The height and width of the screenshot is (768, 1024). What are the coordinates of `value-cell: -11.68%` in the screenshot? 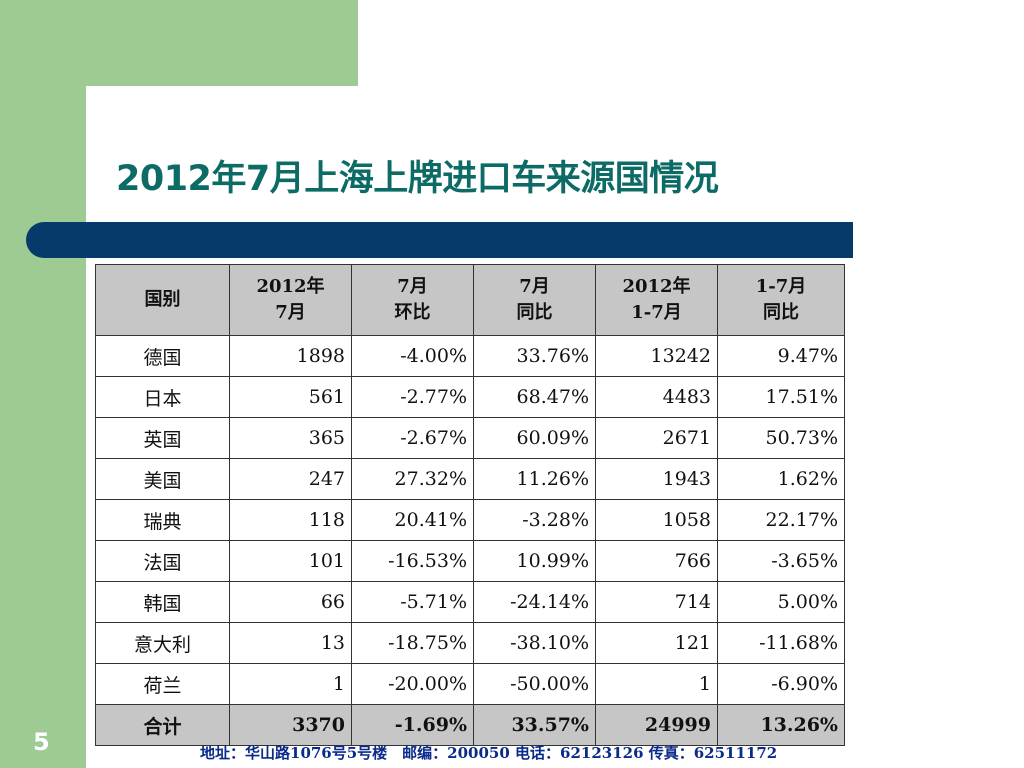 It's located at (781, 643).